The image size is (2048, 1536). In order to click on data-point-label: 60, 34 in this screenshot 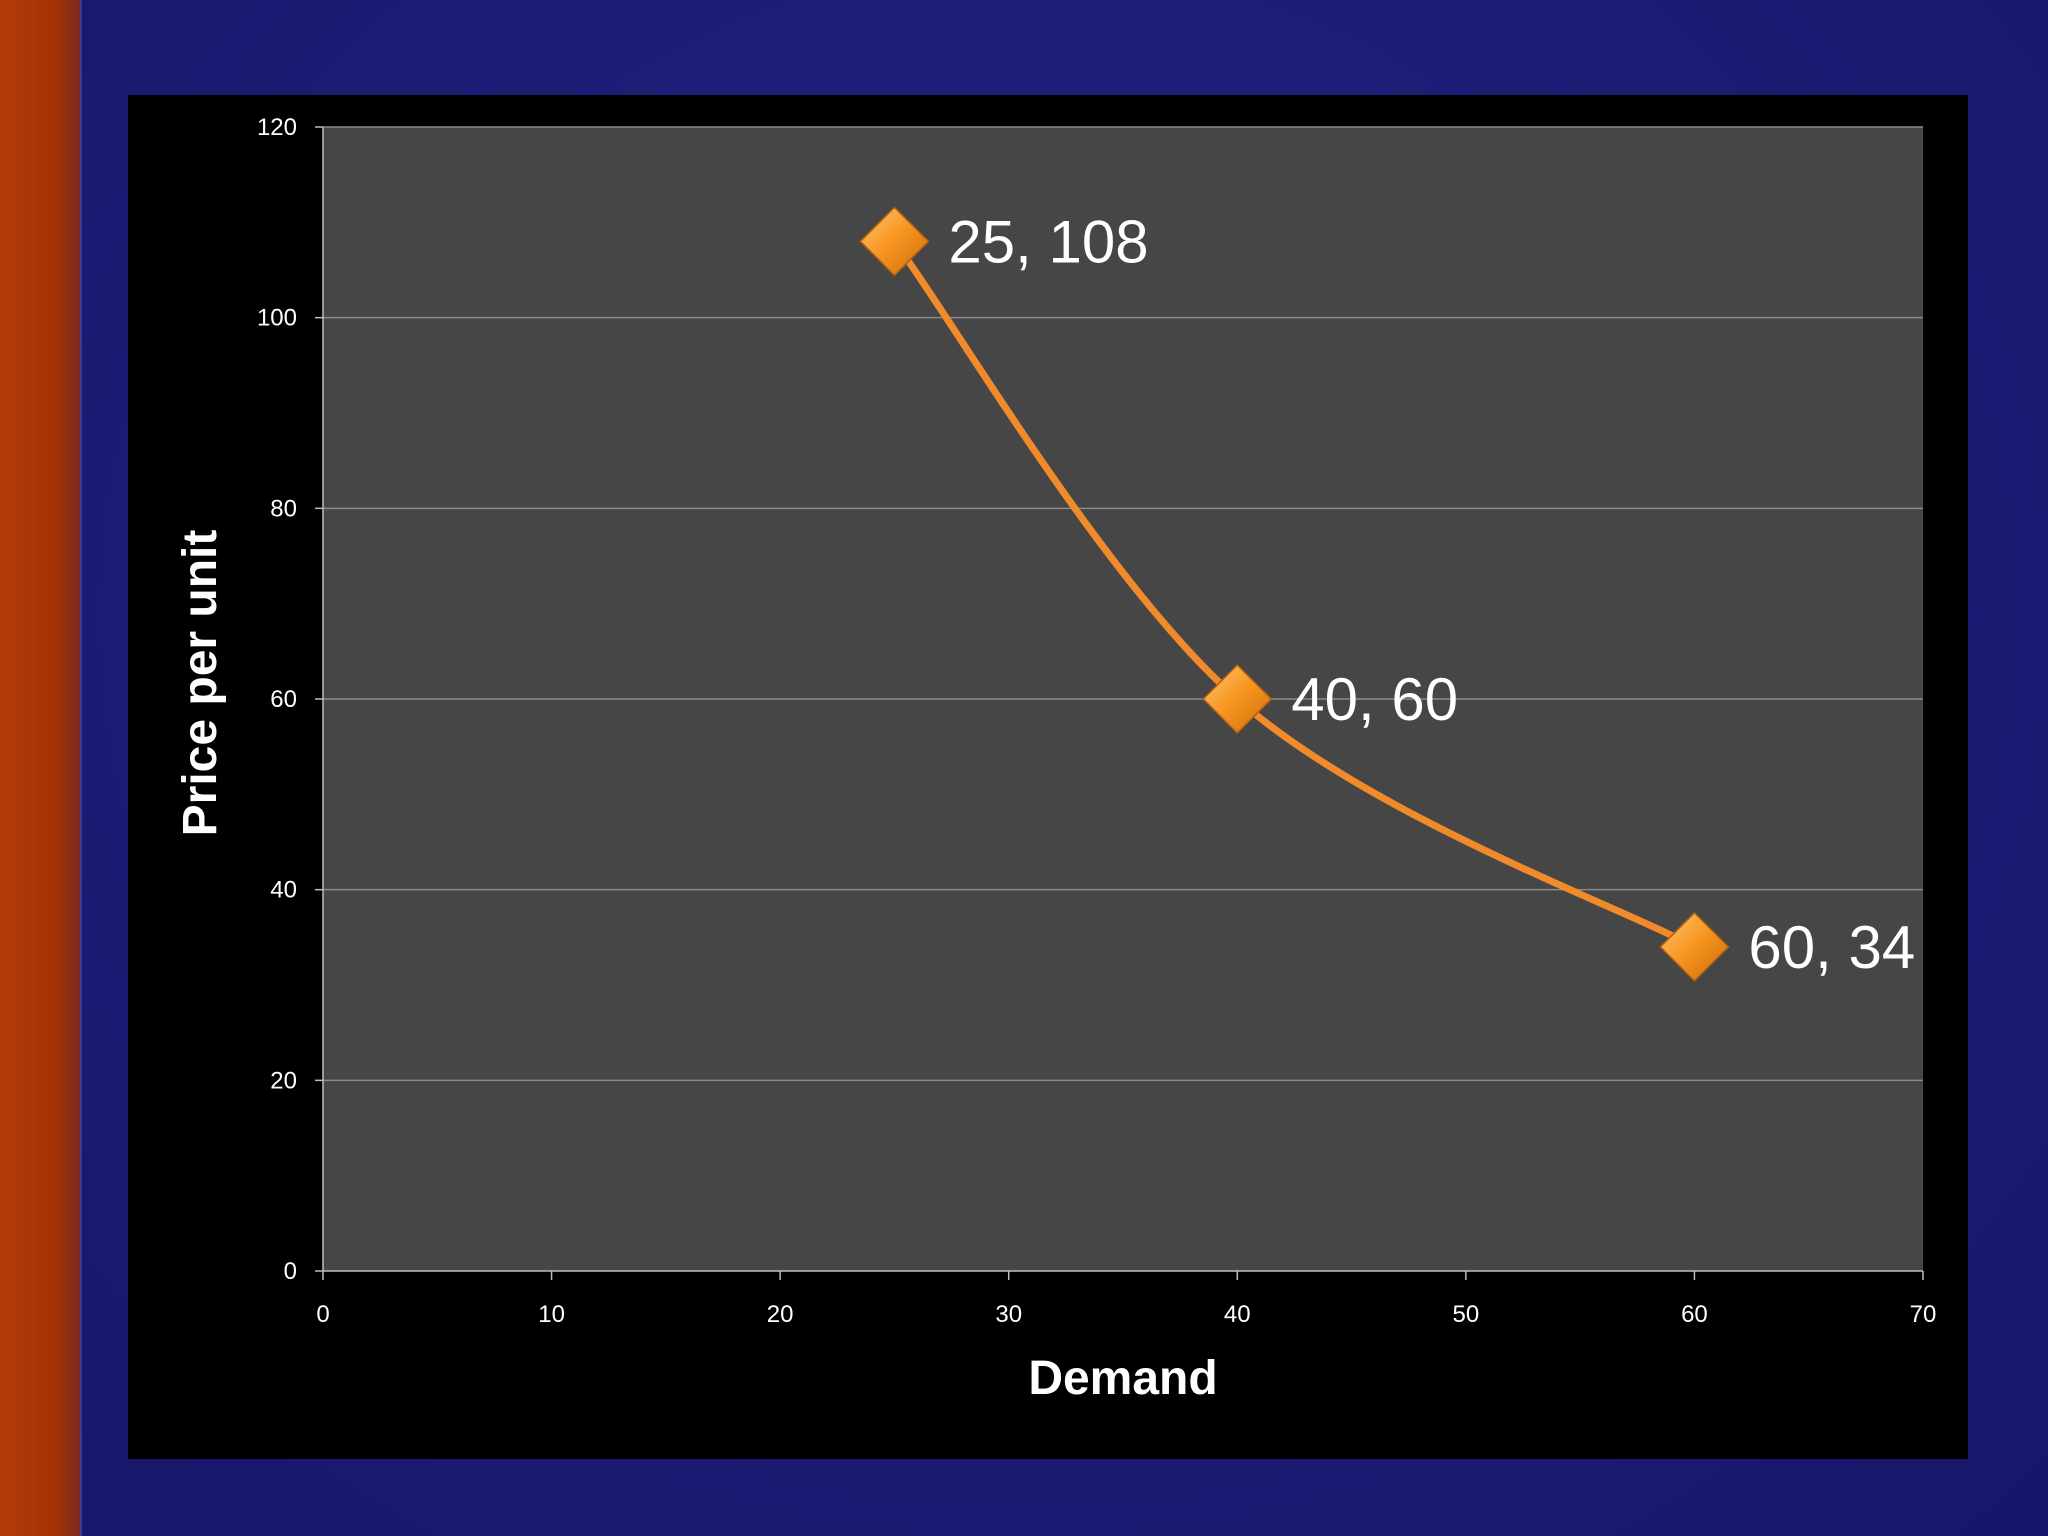, I will do `click(1831, 947)`.